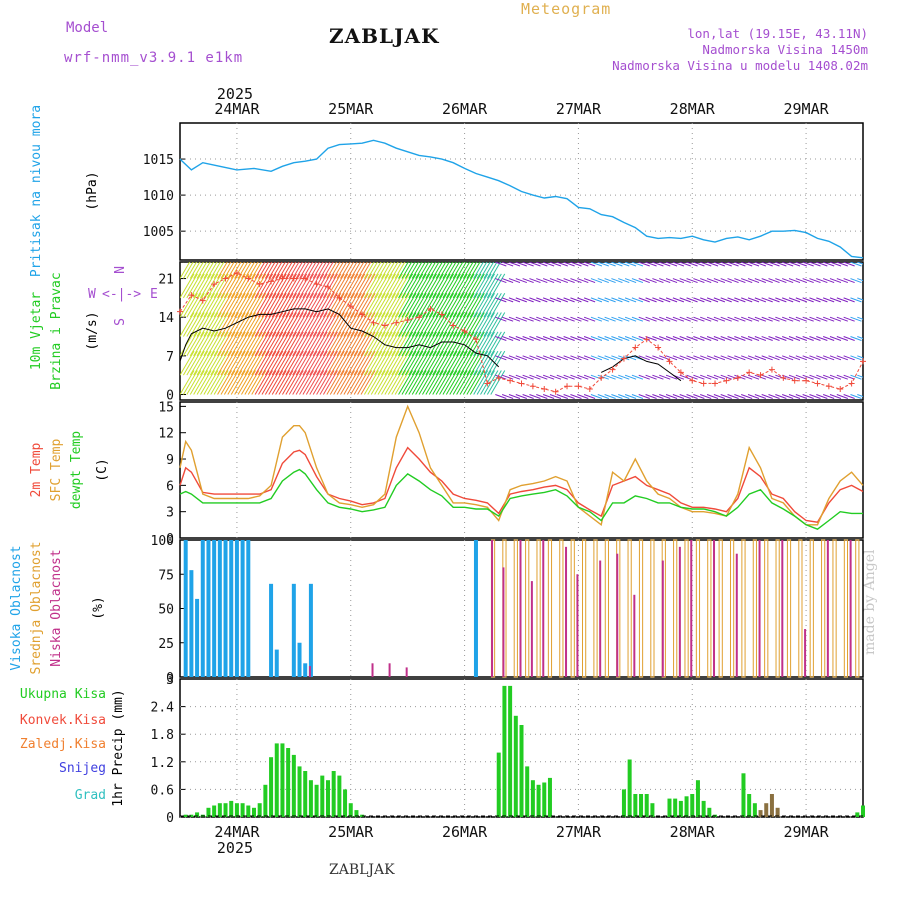 This screenshot has height=900, width=900. What do you see at coordinates (162, 790) in the screenshot?
I see `y-tick-label: 0.6` at bounding box center [162, 790].